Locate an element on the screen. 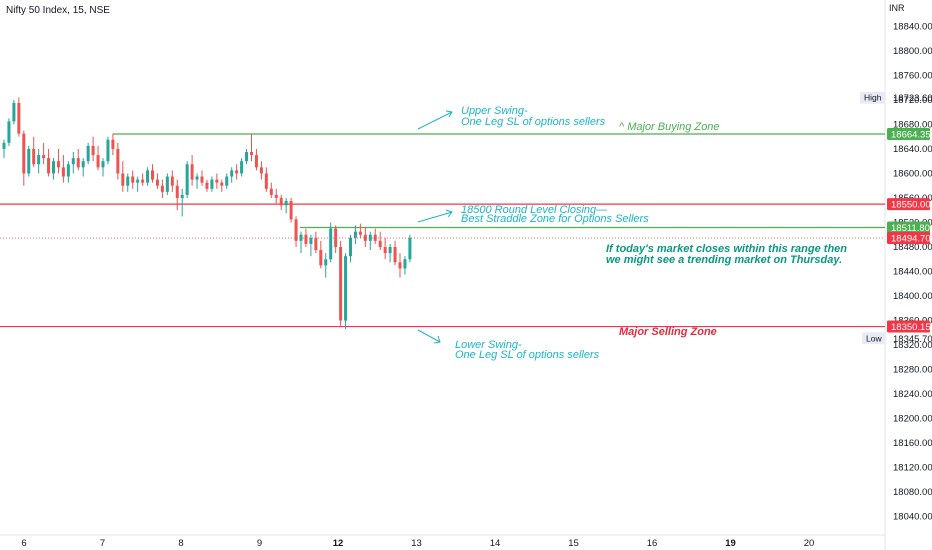 Image resolution: width=932 pixels, height=550 pixels. symbol-title: Nifty 50 Index, 15, NSE is located at coordinates (58, 10).